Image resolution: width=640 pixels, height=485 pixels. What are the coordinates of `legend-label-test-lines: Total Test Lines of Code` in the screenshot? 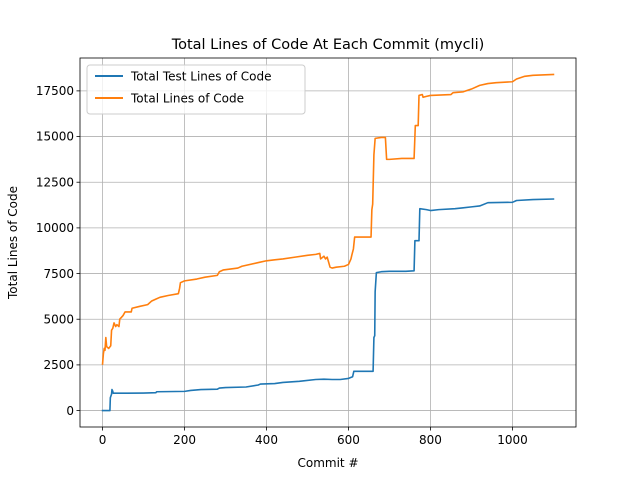 It's located at (200, 77).